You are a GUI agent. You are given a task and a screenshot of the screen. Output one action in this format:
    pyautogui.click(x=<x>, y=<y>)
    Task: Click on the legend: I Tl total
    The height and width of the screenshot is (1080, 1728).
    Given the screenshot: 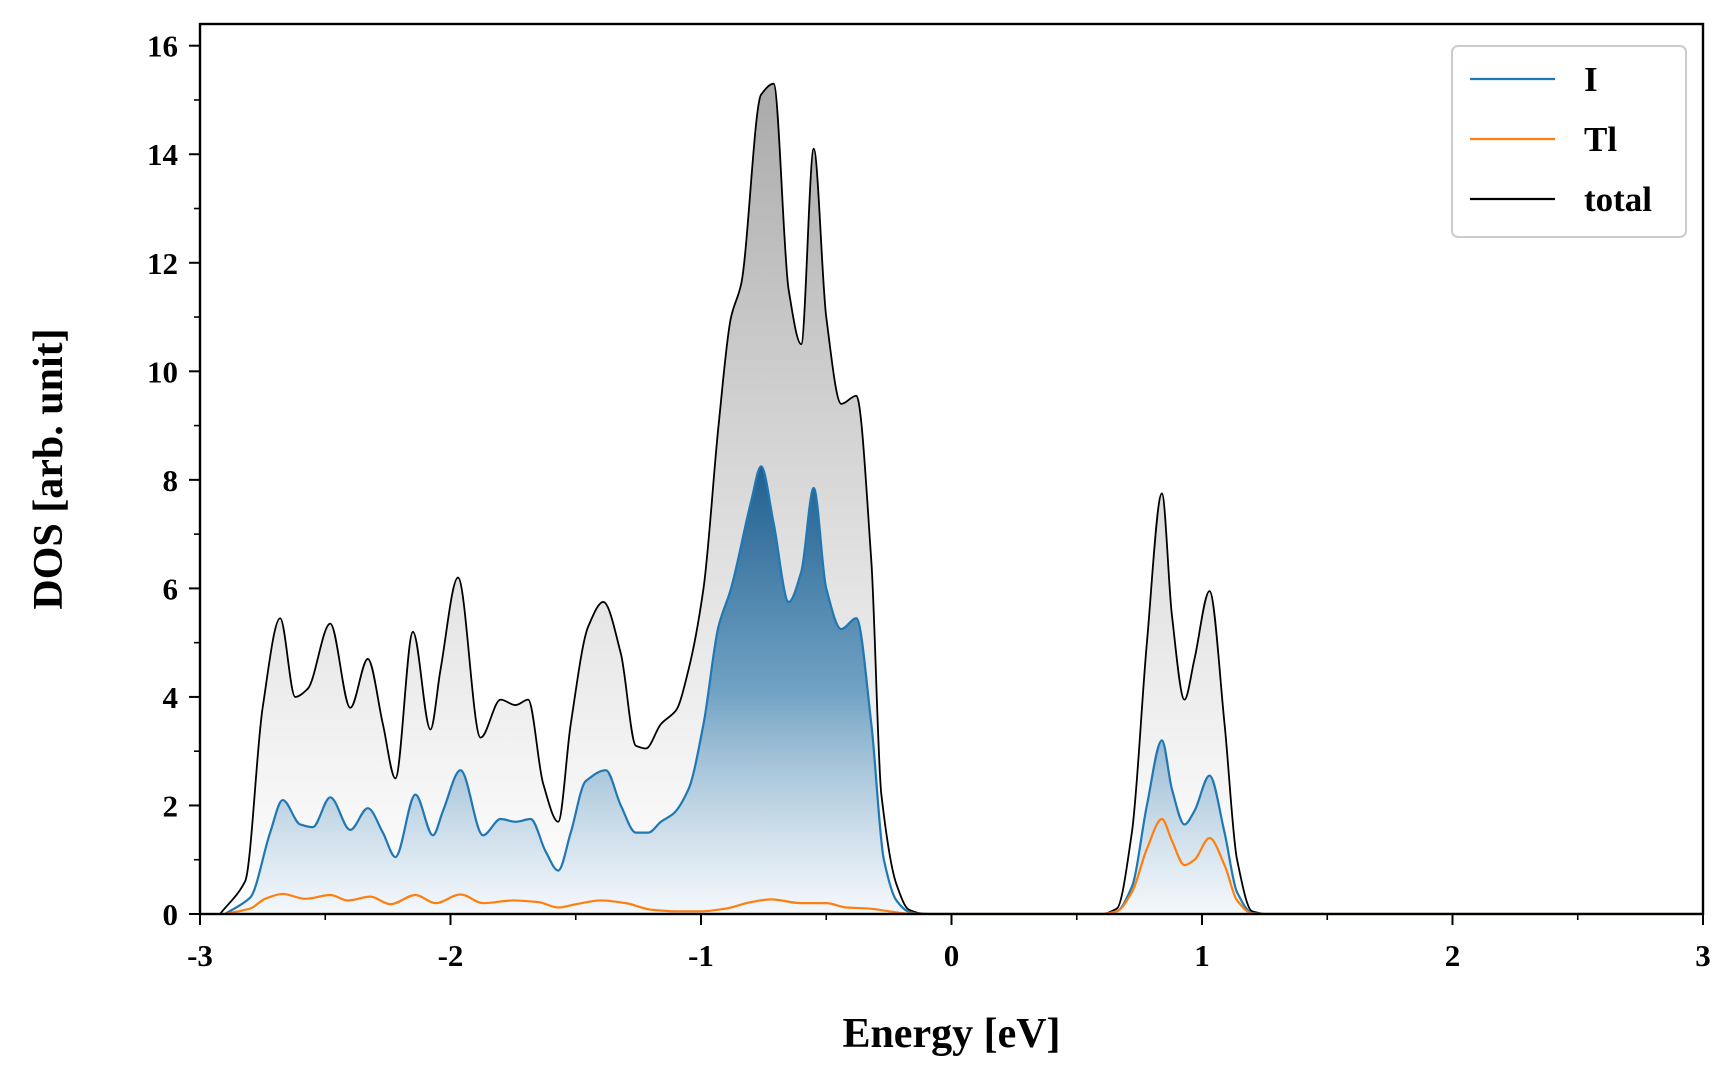 What is the action you would take?
    pyautogui.click(x=1569, y=141)
    